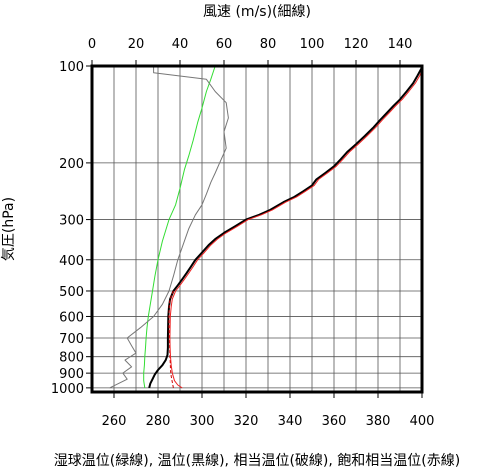 This screenshot has height=472, width=497. Describe the element at coordinates (246, 421) in the screenshot. I see `bottom-tick-label: 320` at that location.